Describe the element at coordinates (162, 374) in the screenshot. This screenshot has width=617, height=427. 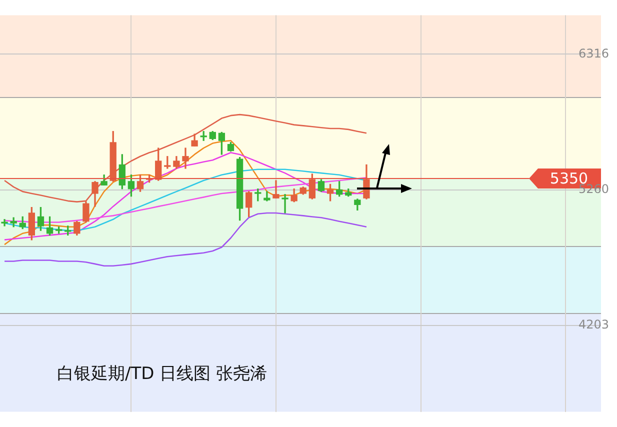
I see `text: 白银延期/TD 日线图 张尧浠` at that location.